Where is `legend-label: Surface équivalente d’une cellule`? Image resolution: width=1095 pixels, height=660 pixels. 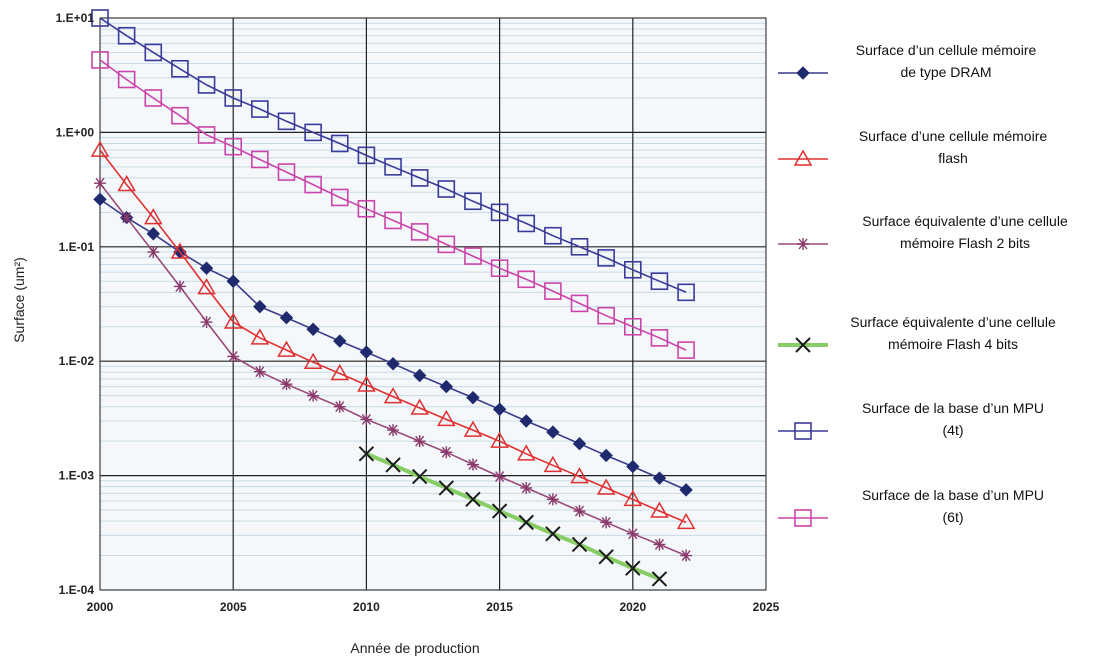
legend-label: Surface équivalente d’une cellule is located at coordinates (953, 322).